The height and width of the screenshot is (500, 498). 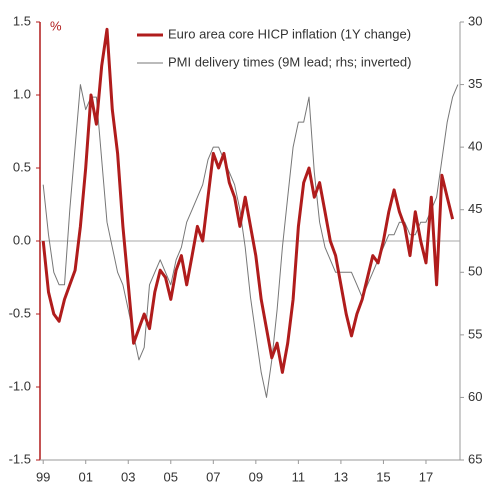 What do you see at coordinates (256, 476) in the screenshot?
I see `x-tick-label: 09` at bounding box center [256, 476].